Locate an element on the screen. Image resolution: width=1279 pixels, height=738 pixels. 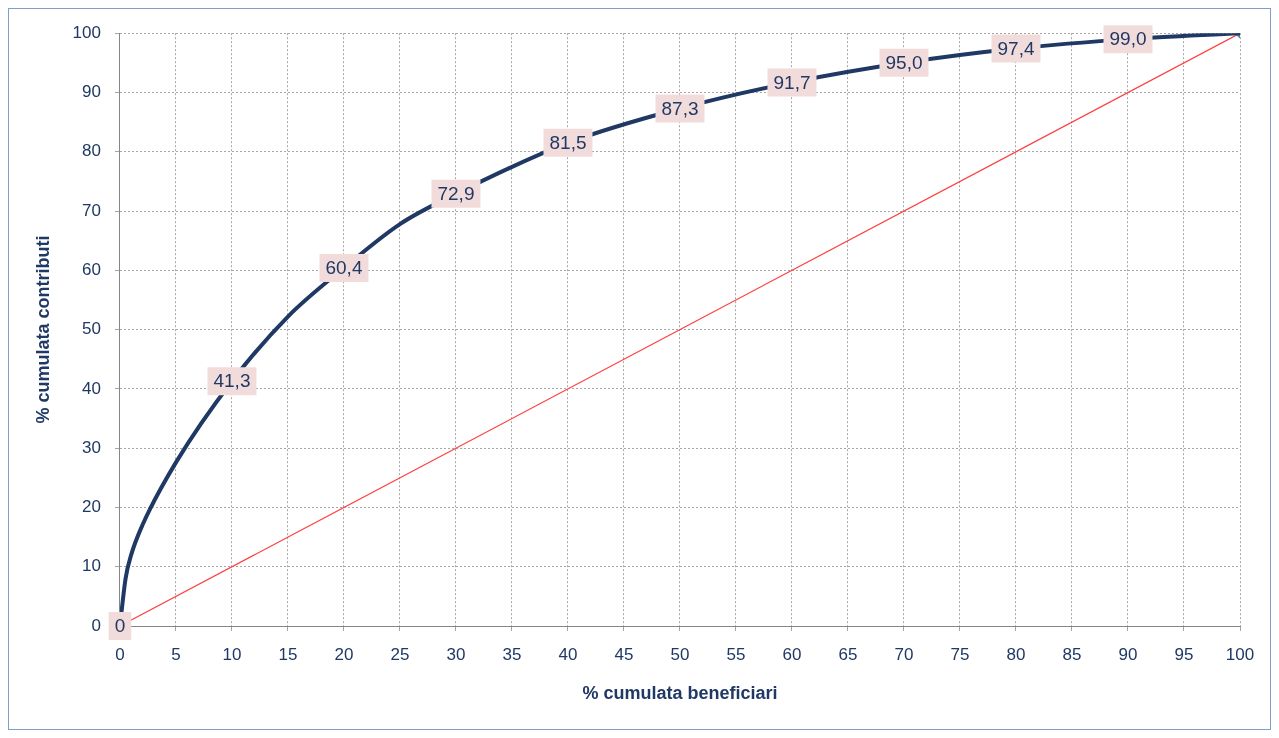
x-tick-label: 55 is located at coordinates (736, 654).